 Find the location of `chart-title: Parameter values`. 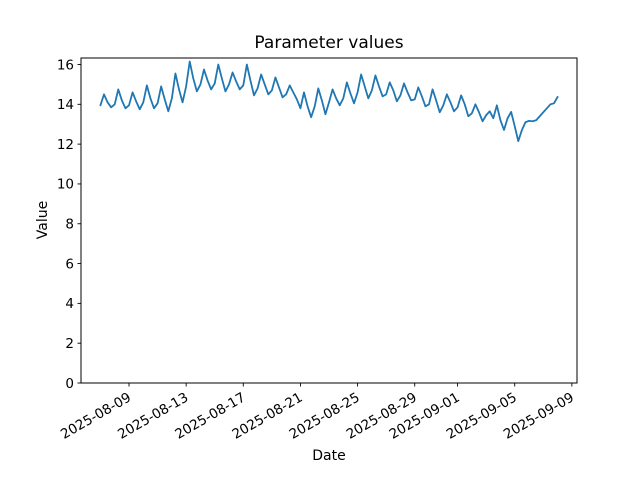

chart-title: Parameter values is located at coordinates (329, 43).